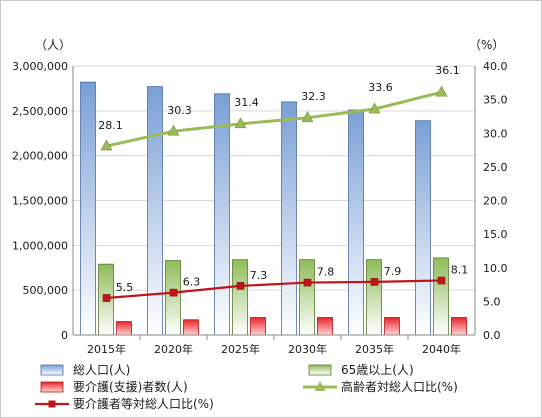  What do you see at coordinates (380, 87) in the screenshot?
I see `data-label-elderly-ratio: 33.6` at bounding box center [380, 87].